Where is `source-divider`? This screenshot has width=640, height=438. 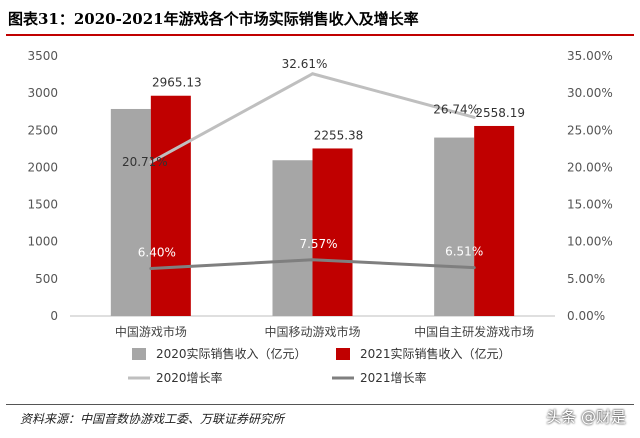
source-divider is located at coordinates (320, 404).